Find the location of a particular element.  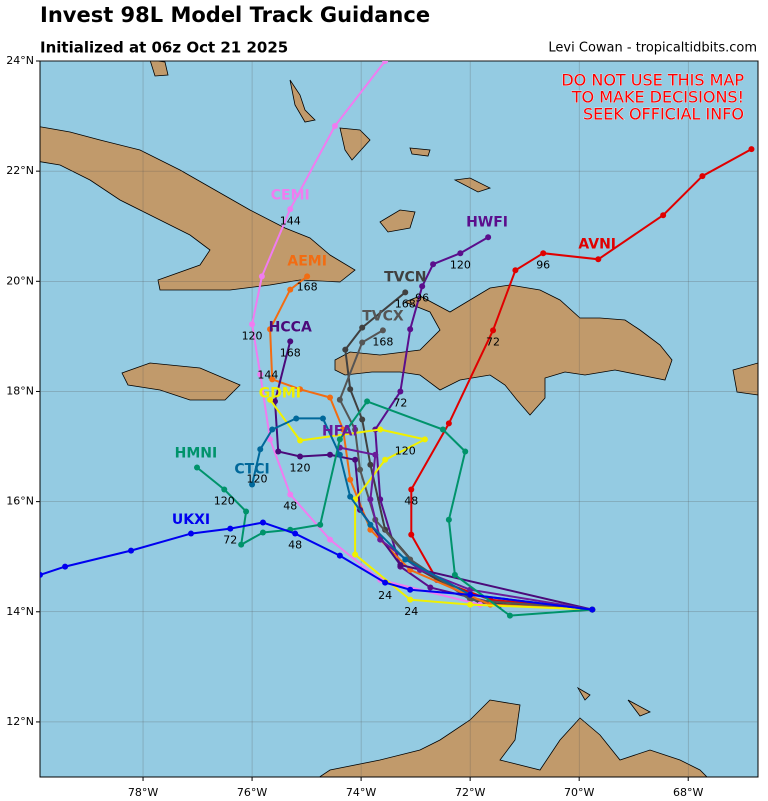

model-name: TVCN is located at coordinates (405, 277).